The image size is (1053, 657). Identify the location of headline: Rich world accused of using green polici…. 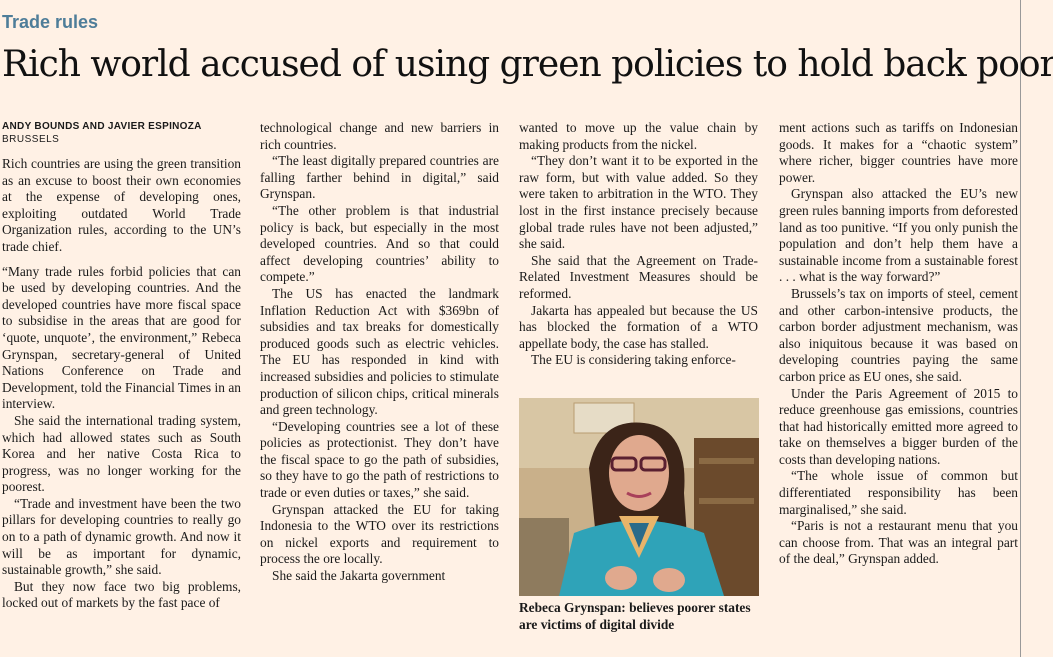
(527, 64).